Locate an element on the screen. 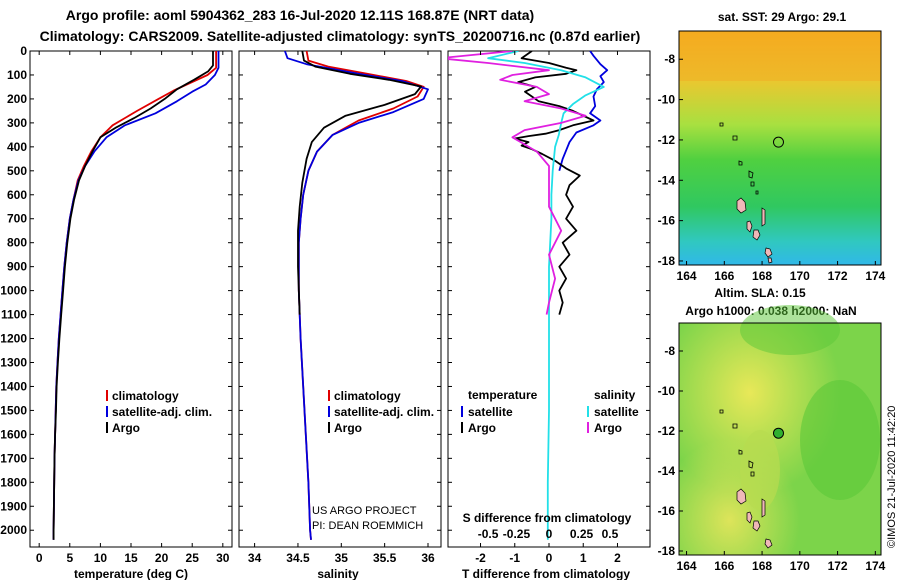 Image resolution: width=900 pixels, height=580 pixels. map-x-tick-label: 174 is located at coordinates (875, 566).